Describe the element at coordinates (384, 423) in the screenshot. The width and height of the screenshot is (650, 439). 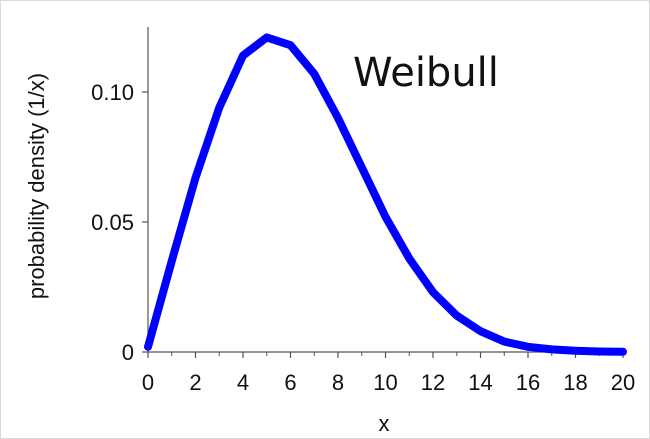
I see `x-axis-title: x` at that location.